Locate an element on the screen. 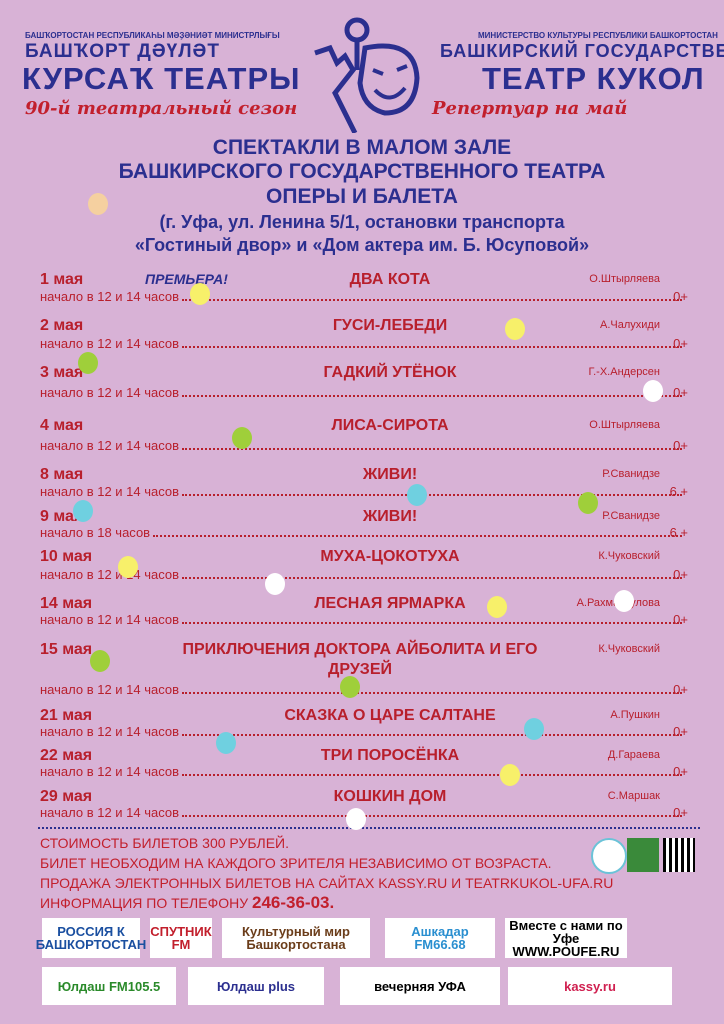 This screenshot has width=724, height=1024. show-start-line: начало в 18 часов is located at coordinates (362, 533).